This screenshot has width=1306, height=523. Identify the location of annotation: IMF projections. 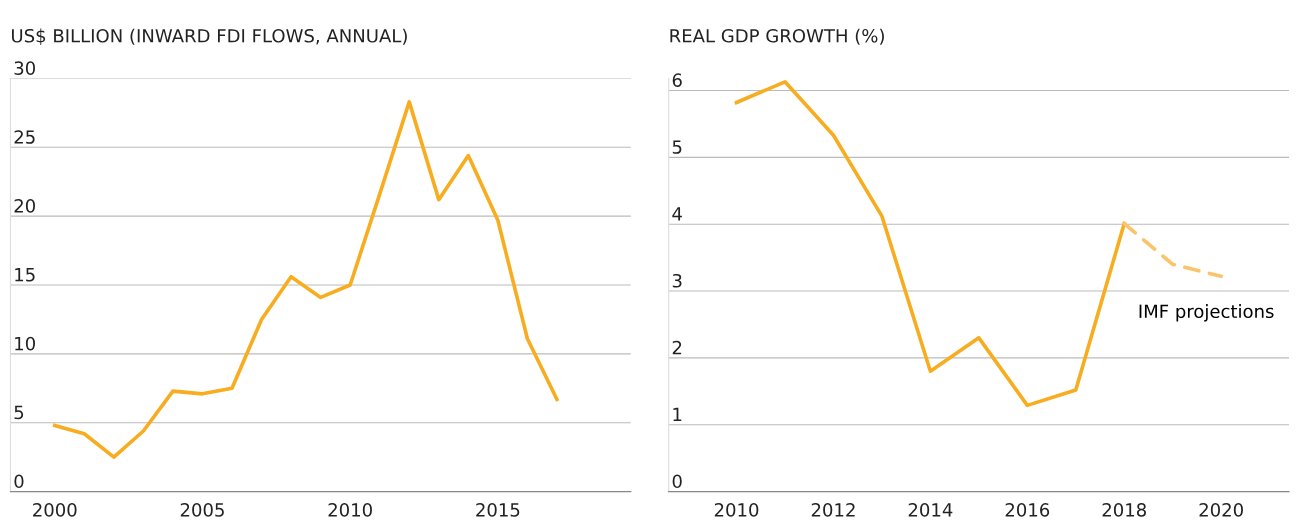
(1206, 313).